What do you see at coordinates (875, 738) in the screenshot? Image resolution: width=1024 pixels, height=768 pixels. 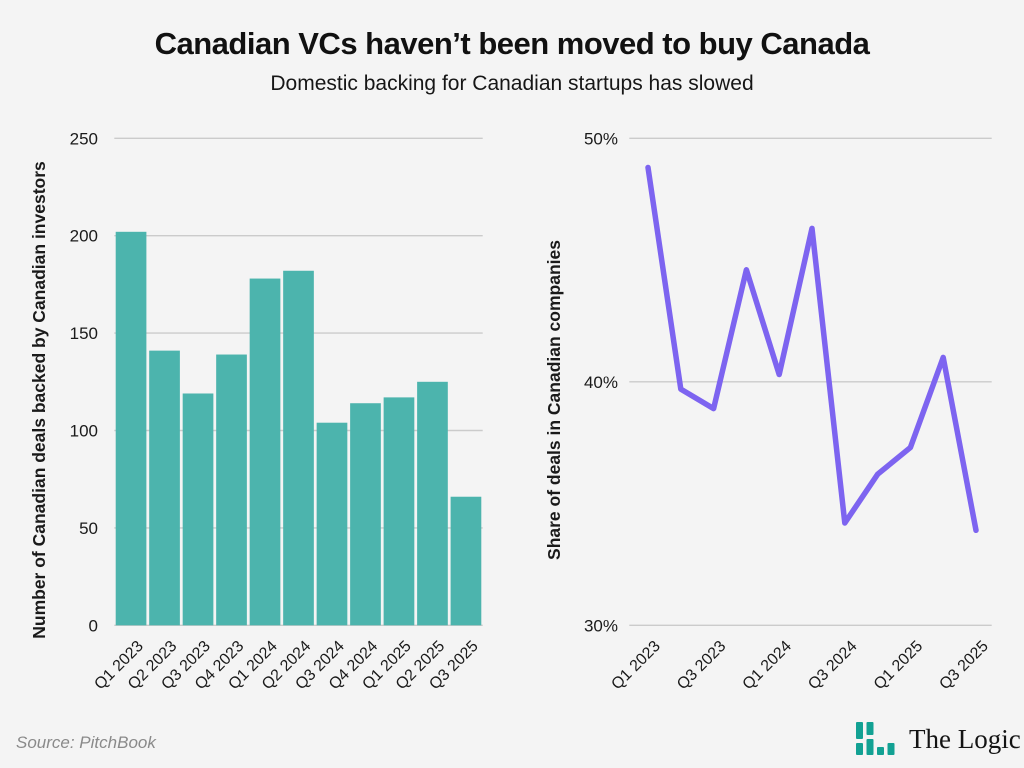 I see `logo-bars-icon` at bounding box center [875, 738].